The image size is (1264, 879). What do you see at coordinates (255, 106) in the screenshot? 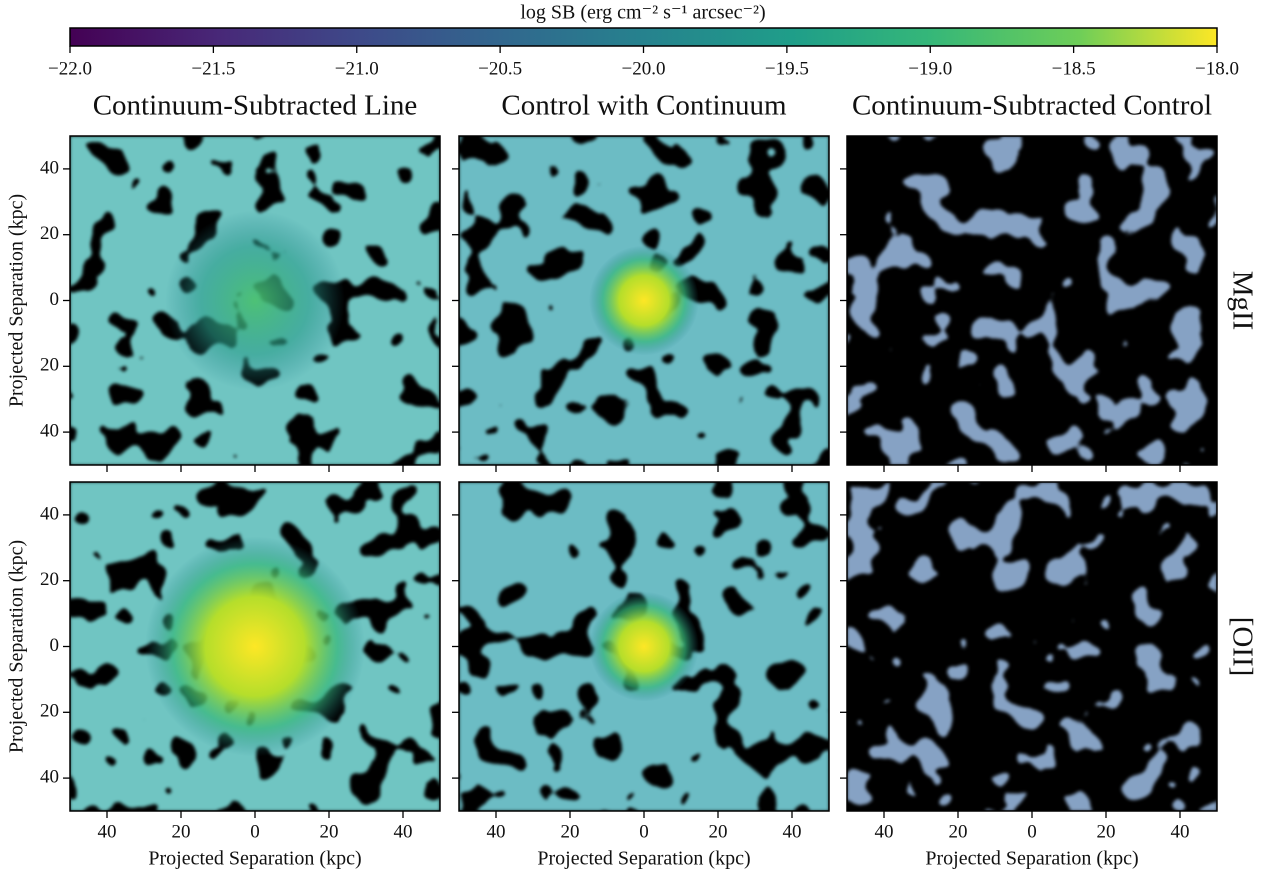
I see `column-title: Continuum-Subtracted Line` at bounding box center [255, 106].